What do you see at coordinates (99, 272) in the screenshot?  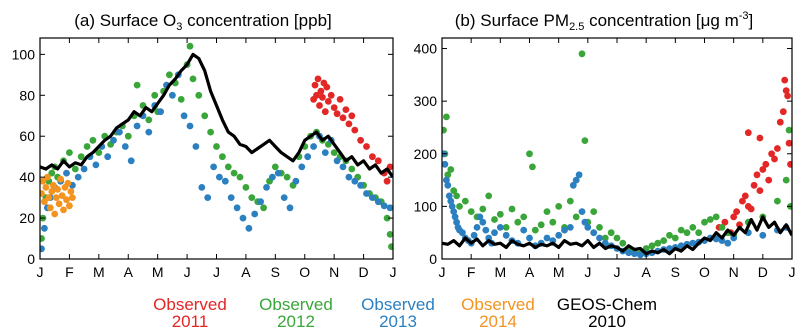 I see `o3-xtick-label: M` at bounding box center [99, 272].